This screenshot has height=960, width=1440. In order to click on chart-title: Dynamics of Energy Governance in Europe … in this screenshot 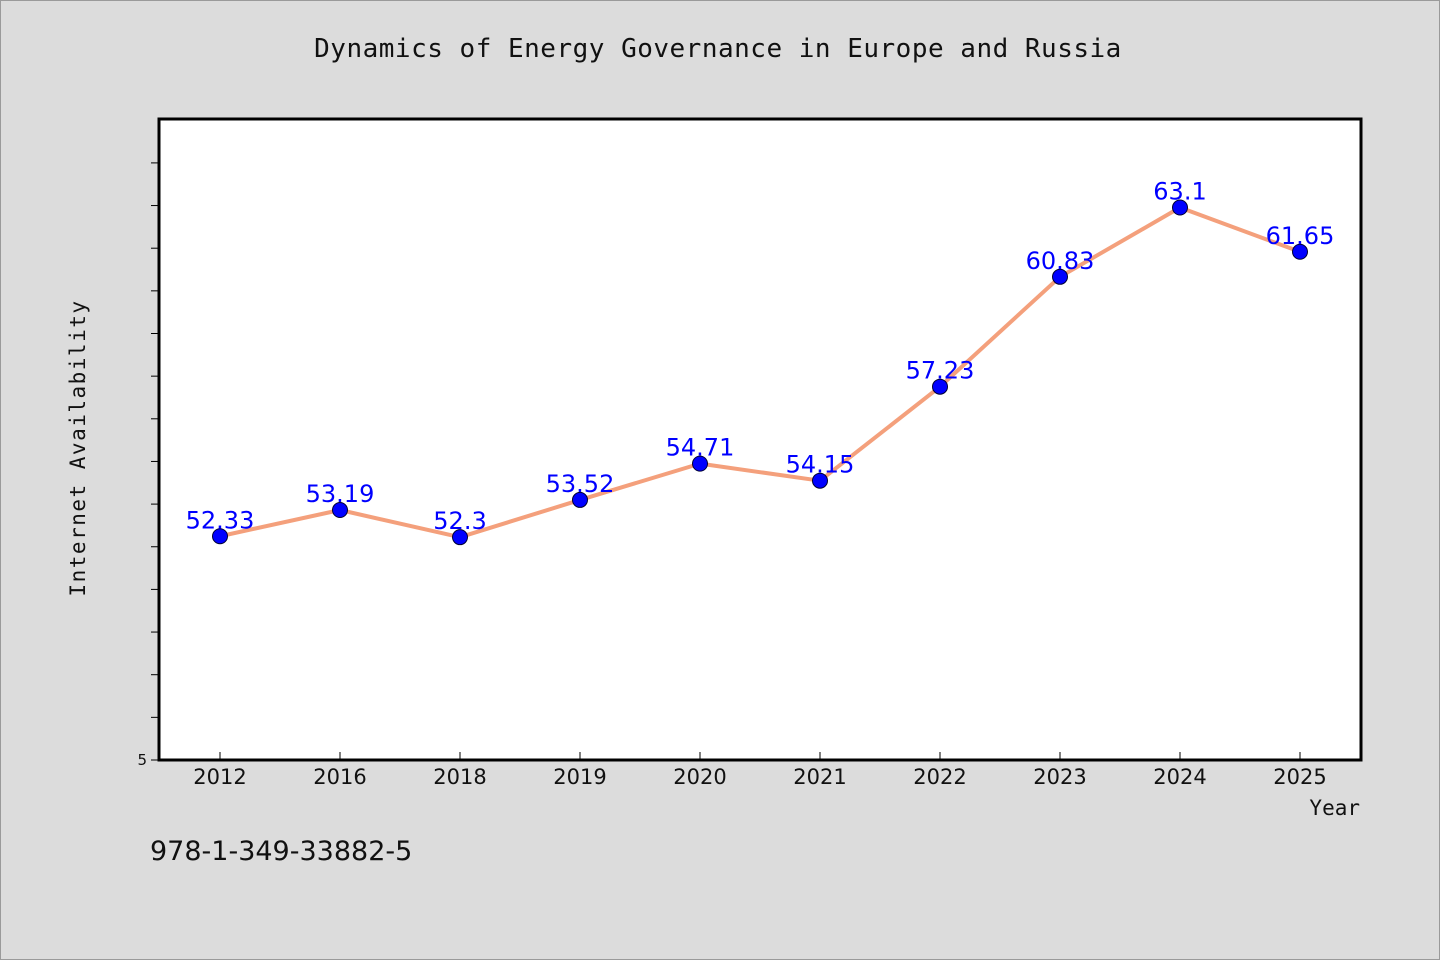, I will do `click(718, 49)`.